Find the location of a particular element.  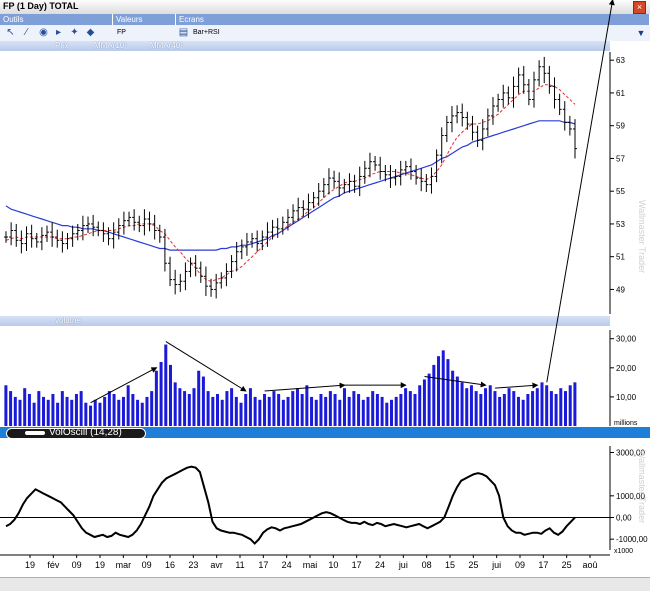

horizontal-scrollbar is located at coordinates (325, 584).